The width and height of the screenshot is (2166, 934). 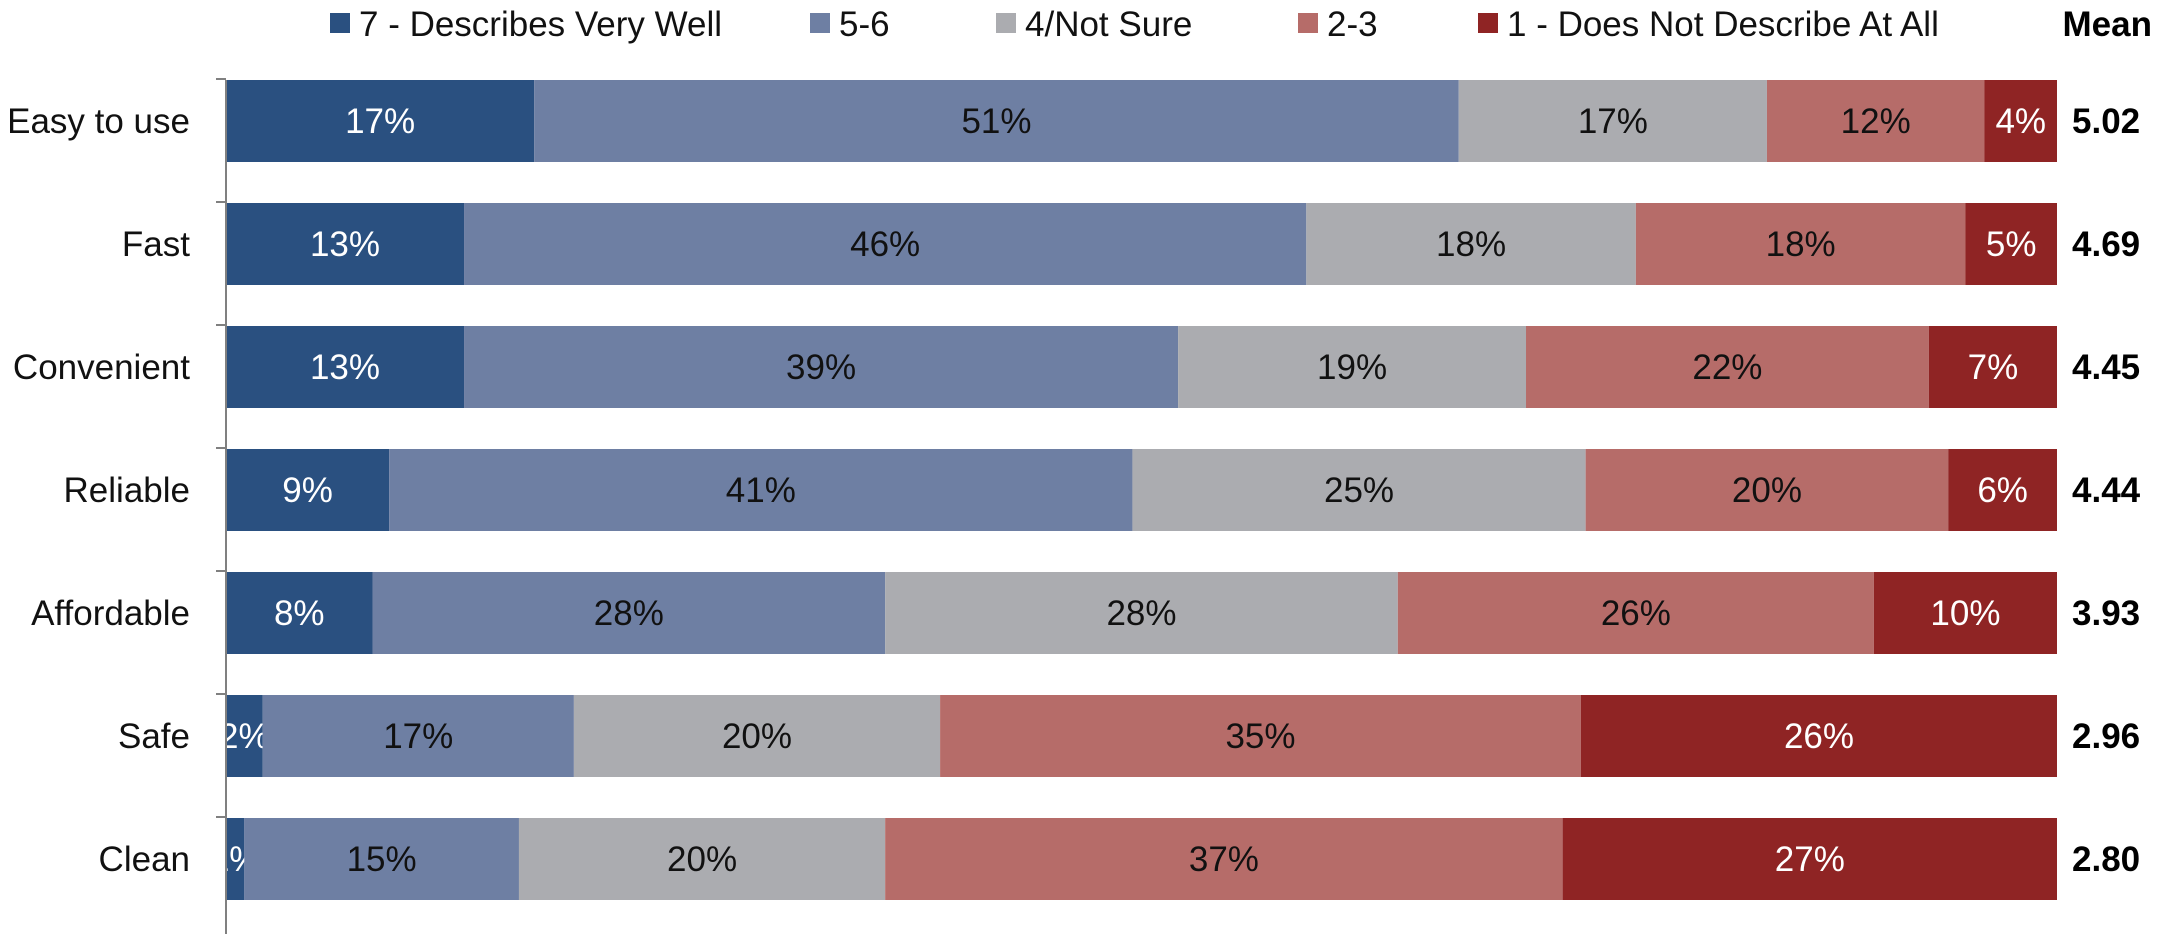 I want to click on legend-swatch-4-not-sure, so click(x=1006, y=23).